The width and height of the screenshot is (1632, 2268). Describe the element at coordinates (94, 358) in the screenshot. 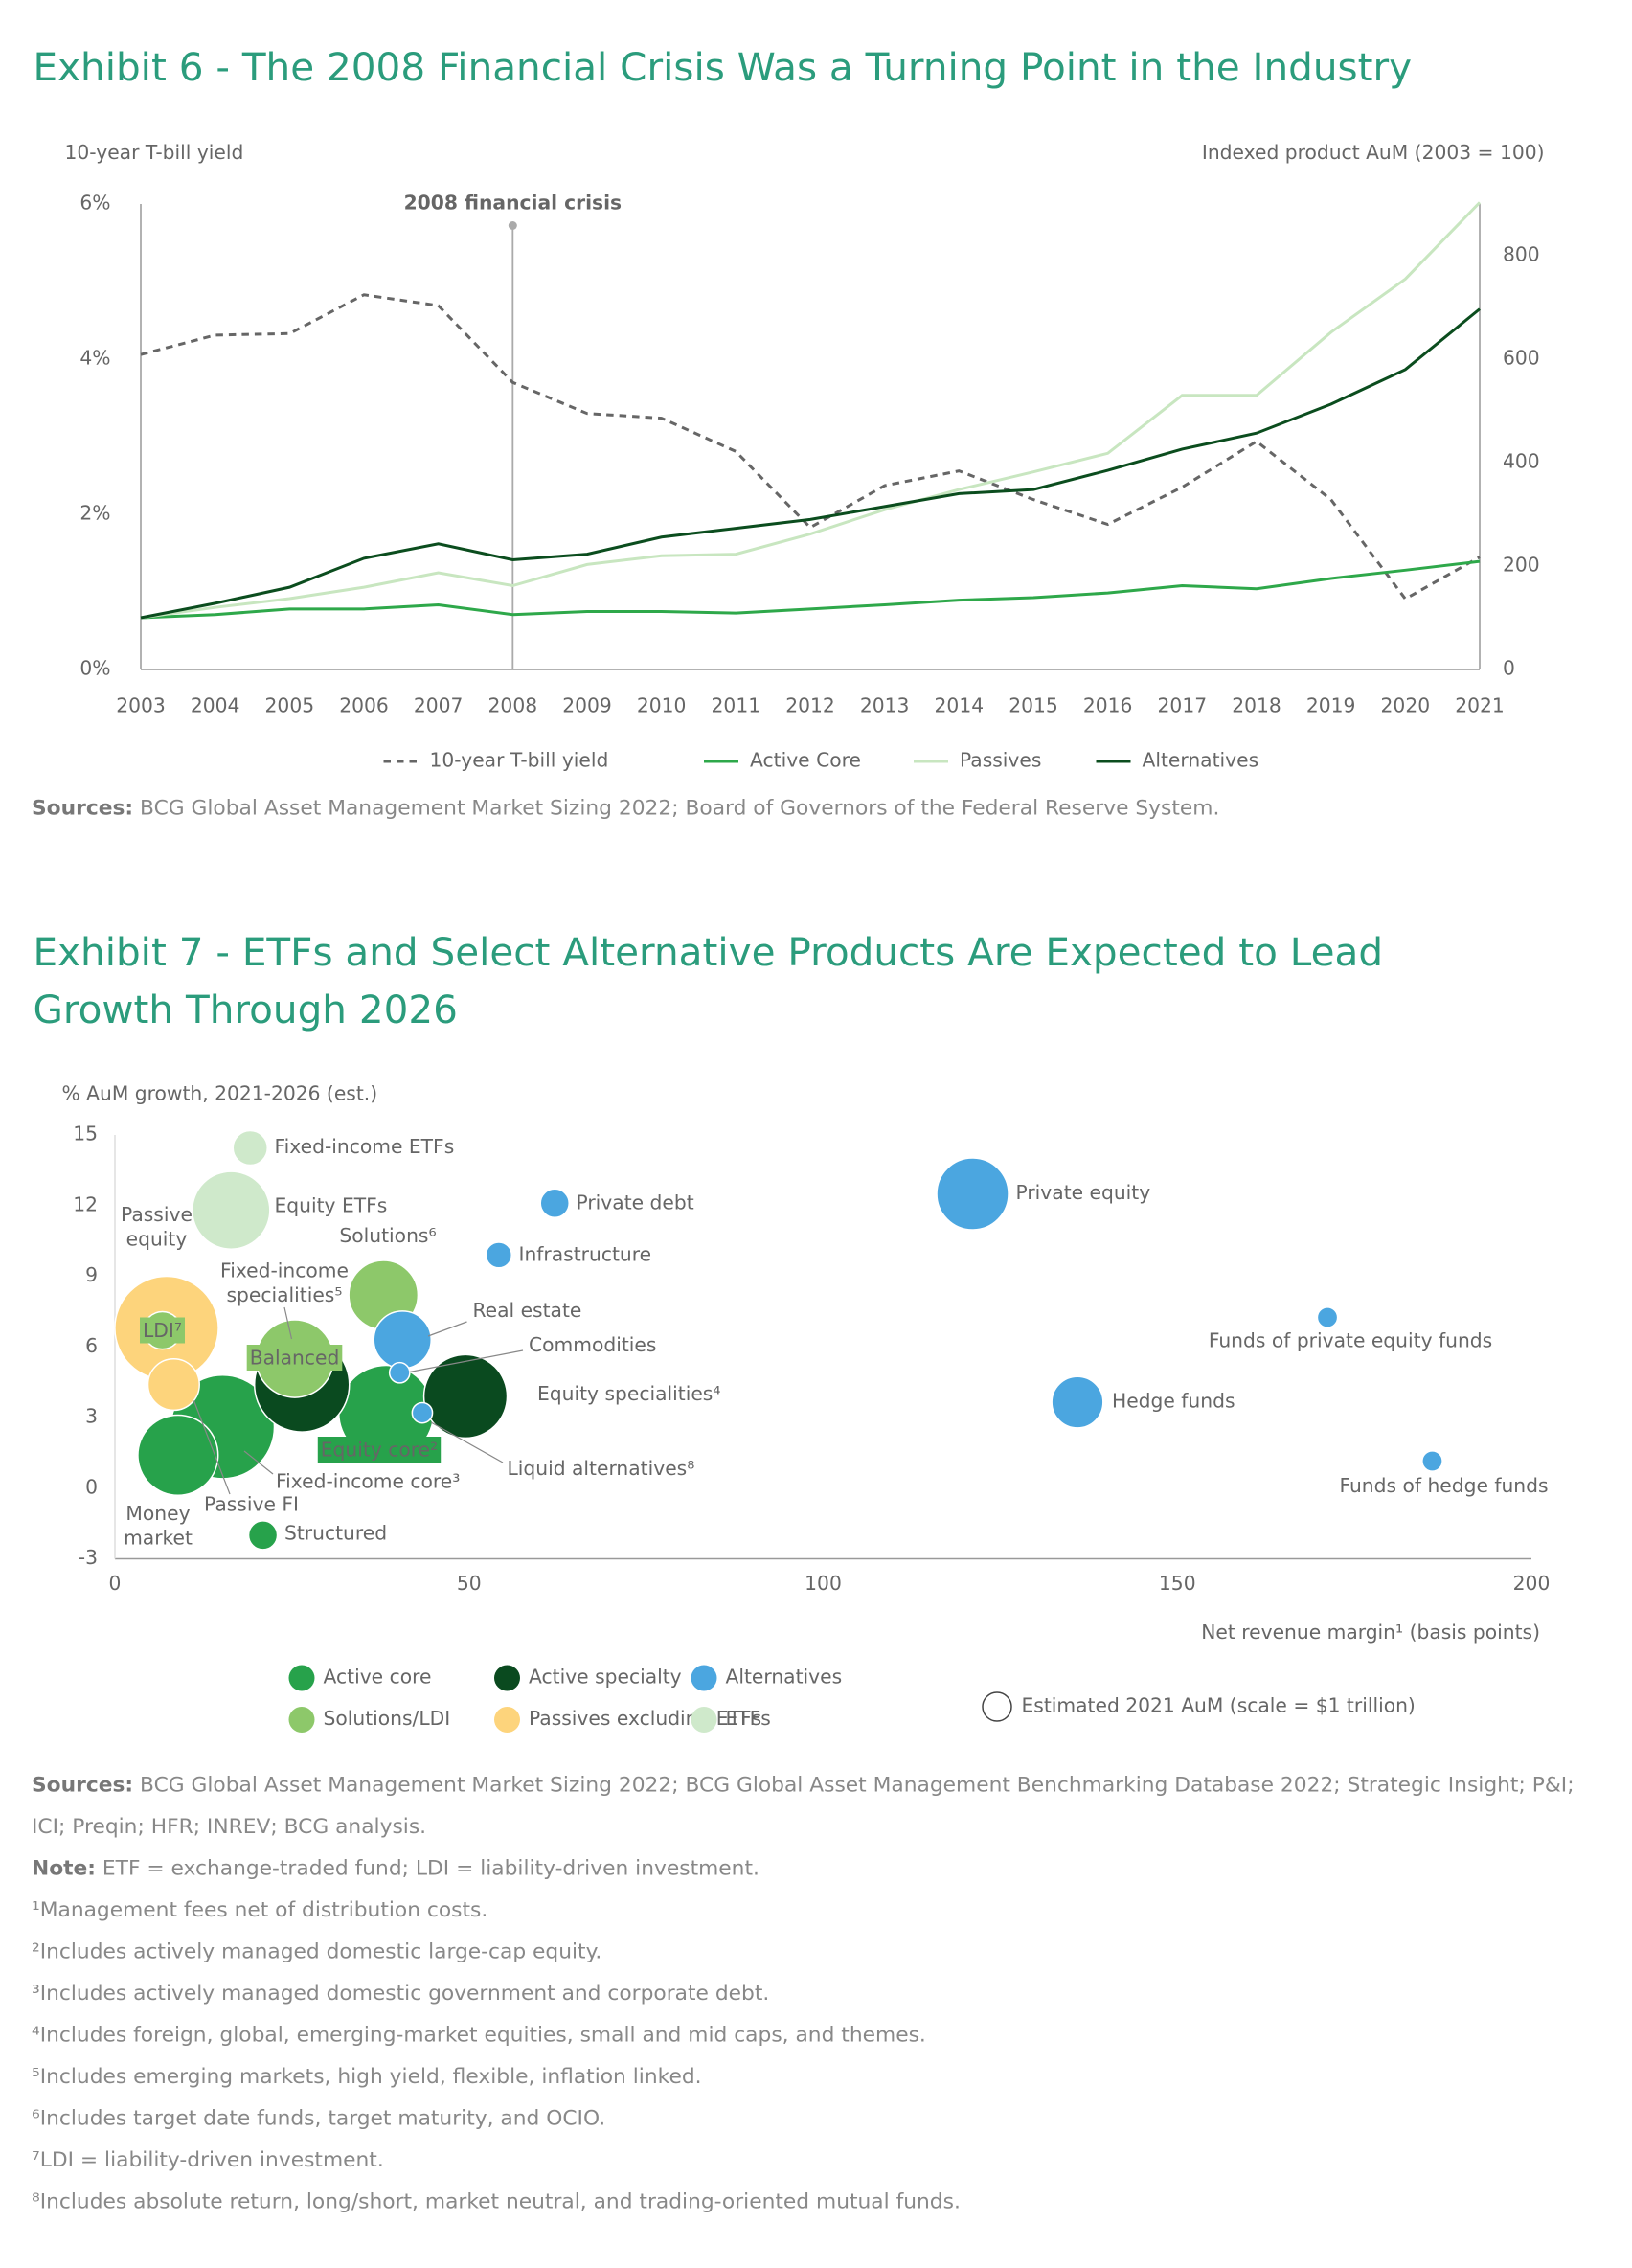

I see `y-tick-label: 4%` at that location.